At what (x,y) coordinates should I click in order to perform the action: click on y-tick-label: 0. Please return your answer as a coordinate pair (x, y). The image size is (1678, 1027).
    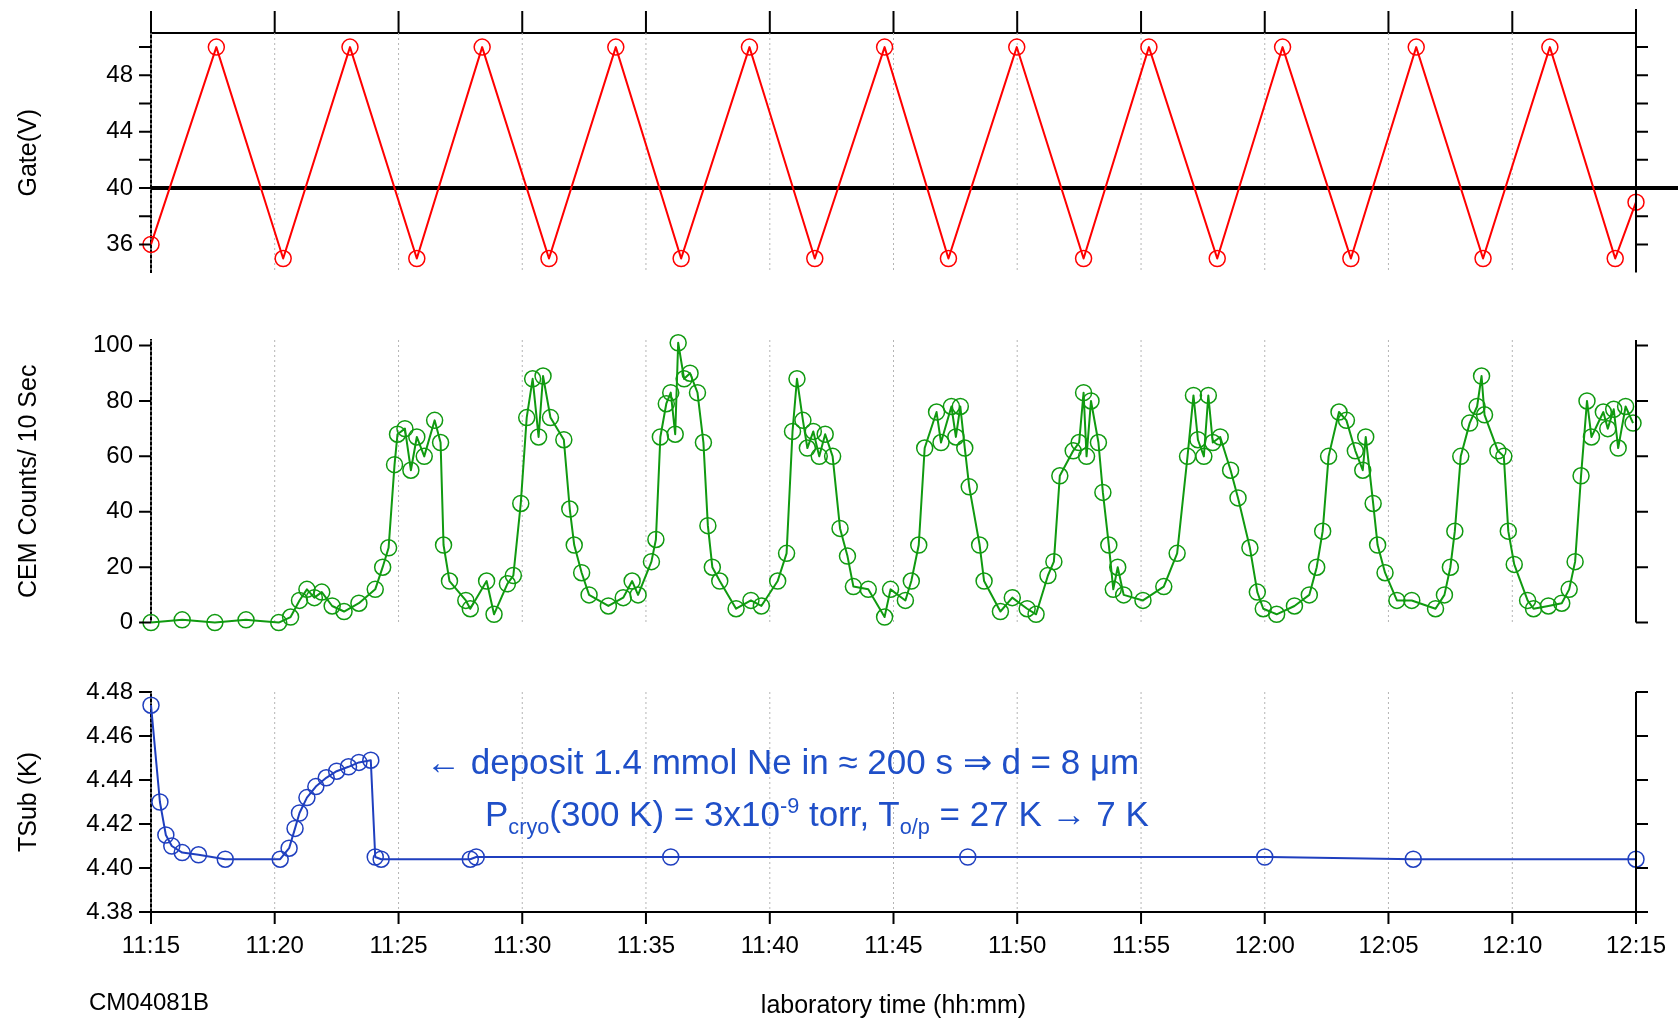
    Looking at the image, I should click on (126, 621).